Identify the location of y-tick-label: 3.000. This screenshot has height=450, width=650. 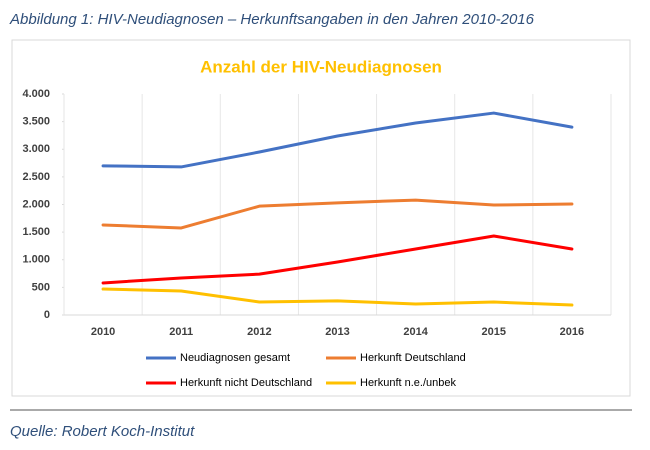
(36, 149).